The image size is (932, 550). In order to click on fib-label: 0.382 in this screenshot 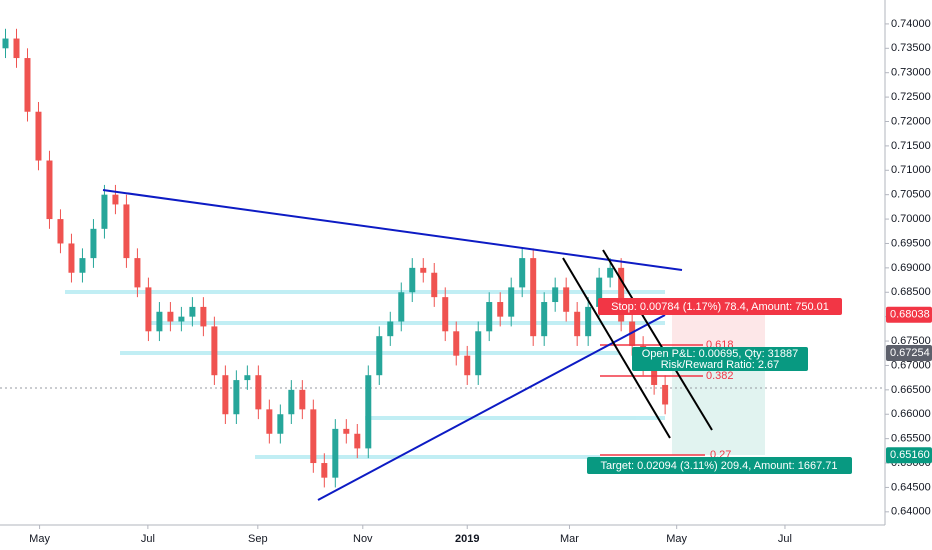, I will do `click(720, 376)`.